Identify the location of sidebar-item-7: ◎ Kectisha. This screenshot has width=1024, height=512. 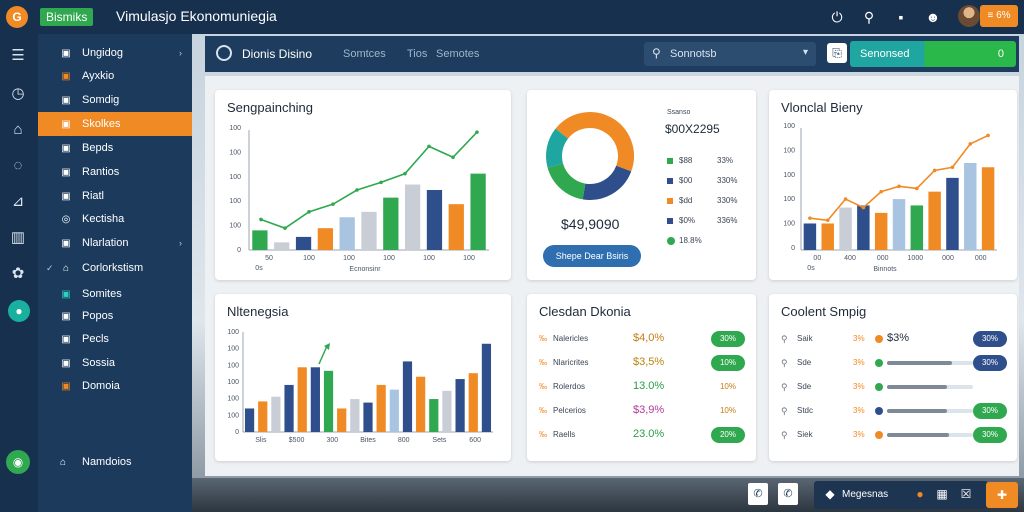
(115, 219).